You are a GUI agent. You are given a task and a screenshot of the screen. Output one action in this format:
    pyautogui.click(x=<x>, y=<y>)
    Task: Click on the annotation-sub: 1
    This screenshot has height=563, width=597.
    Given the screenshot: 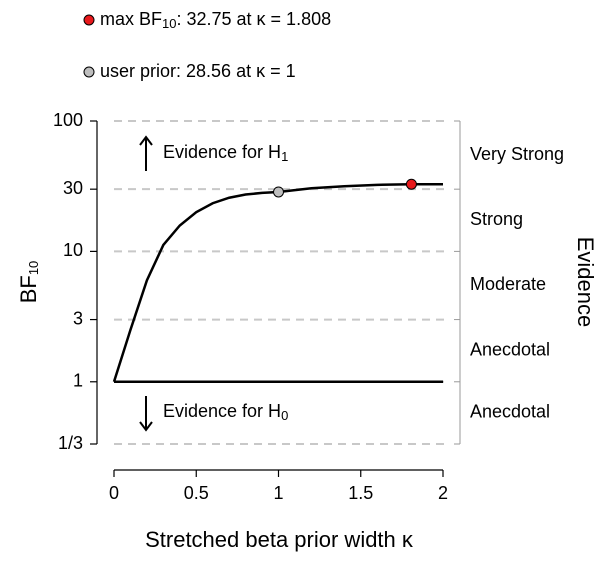 What is the action you would take?
    pyautogui.click(x=284, y=156)
    